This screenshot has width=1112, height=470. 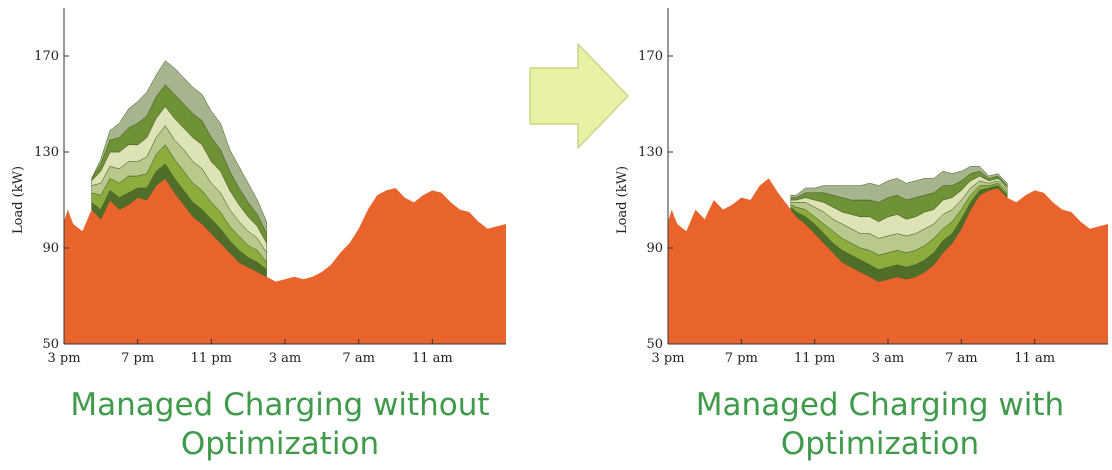 I want to click on right-arrow-icon, so click(x=579, y=96).